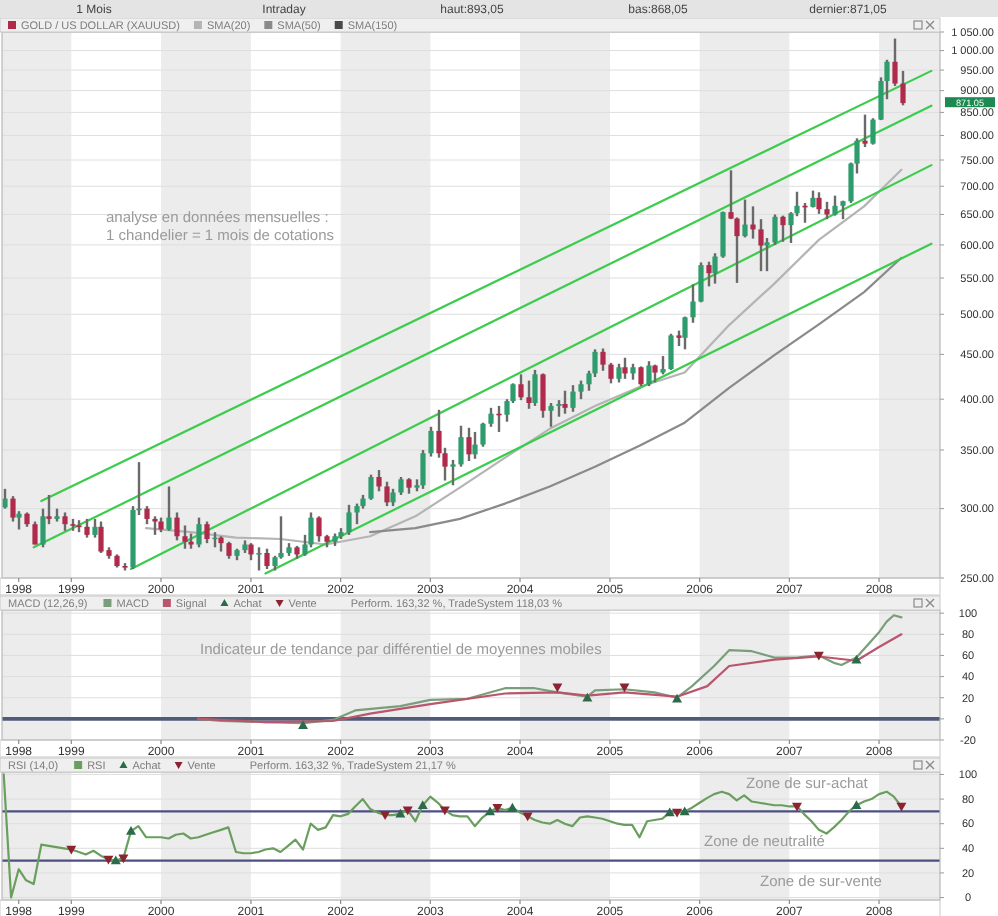  Describe the element at coordinates (550, 678) in the screenshot. I see `line-series` at that location.